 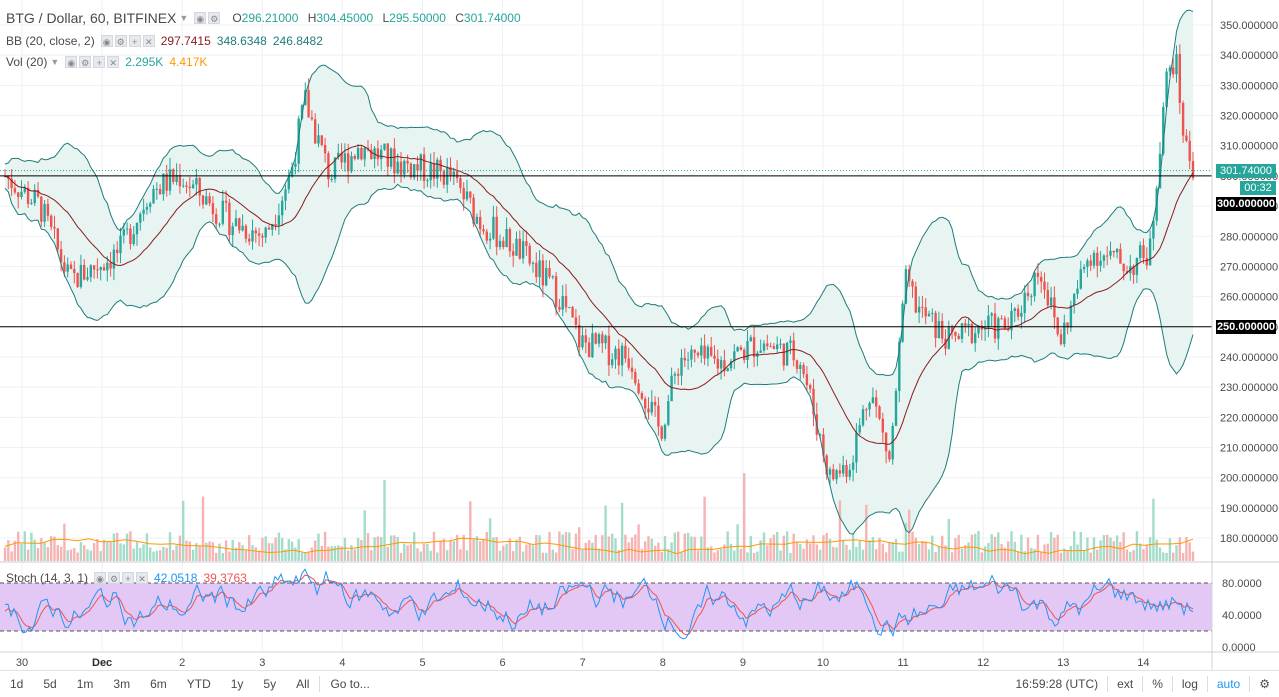 What do you see at coordinates (1157, 684) in the screenshot?
I see `percent-toggle: %` at bounding box center [1157, 684].